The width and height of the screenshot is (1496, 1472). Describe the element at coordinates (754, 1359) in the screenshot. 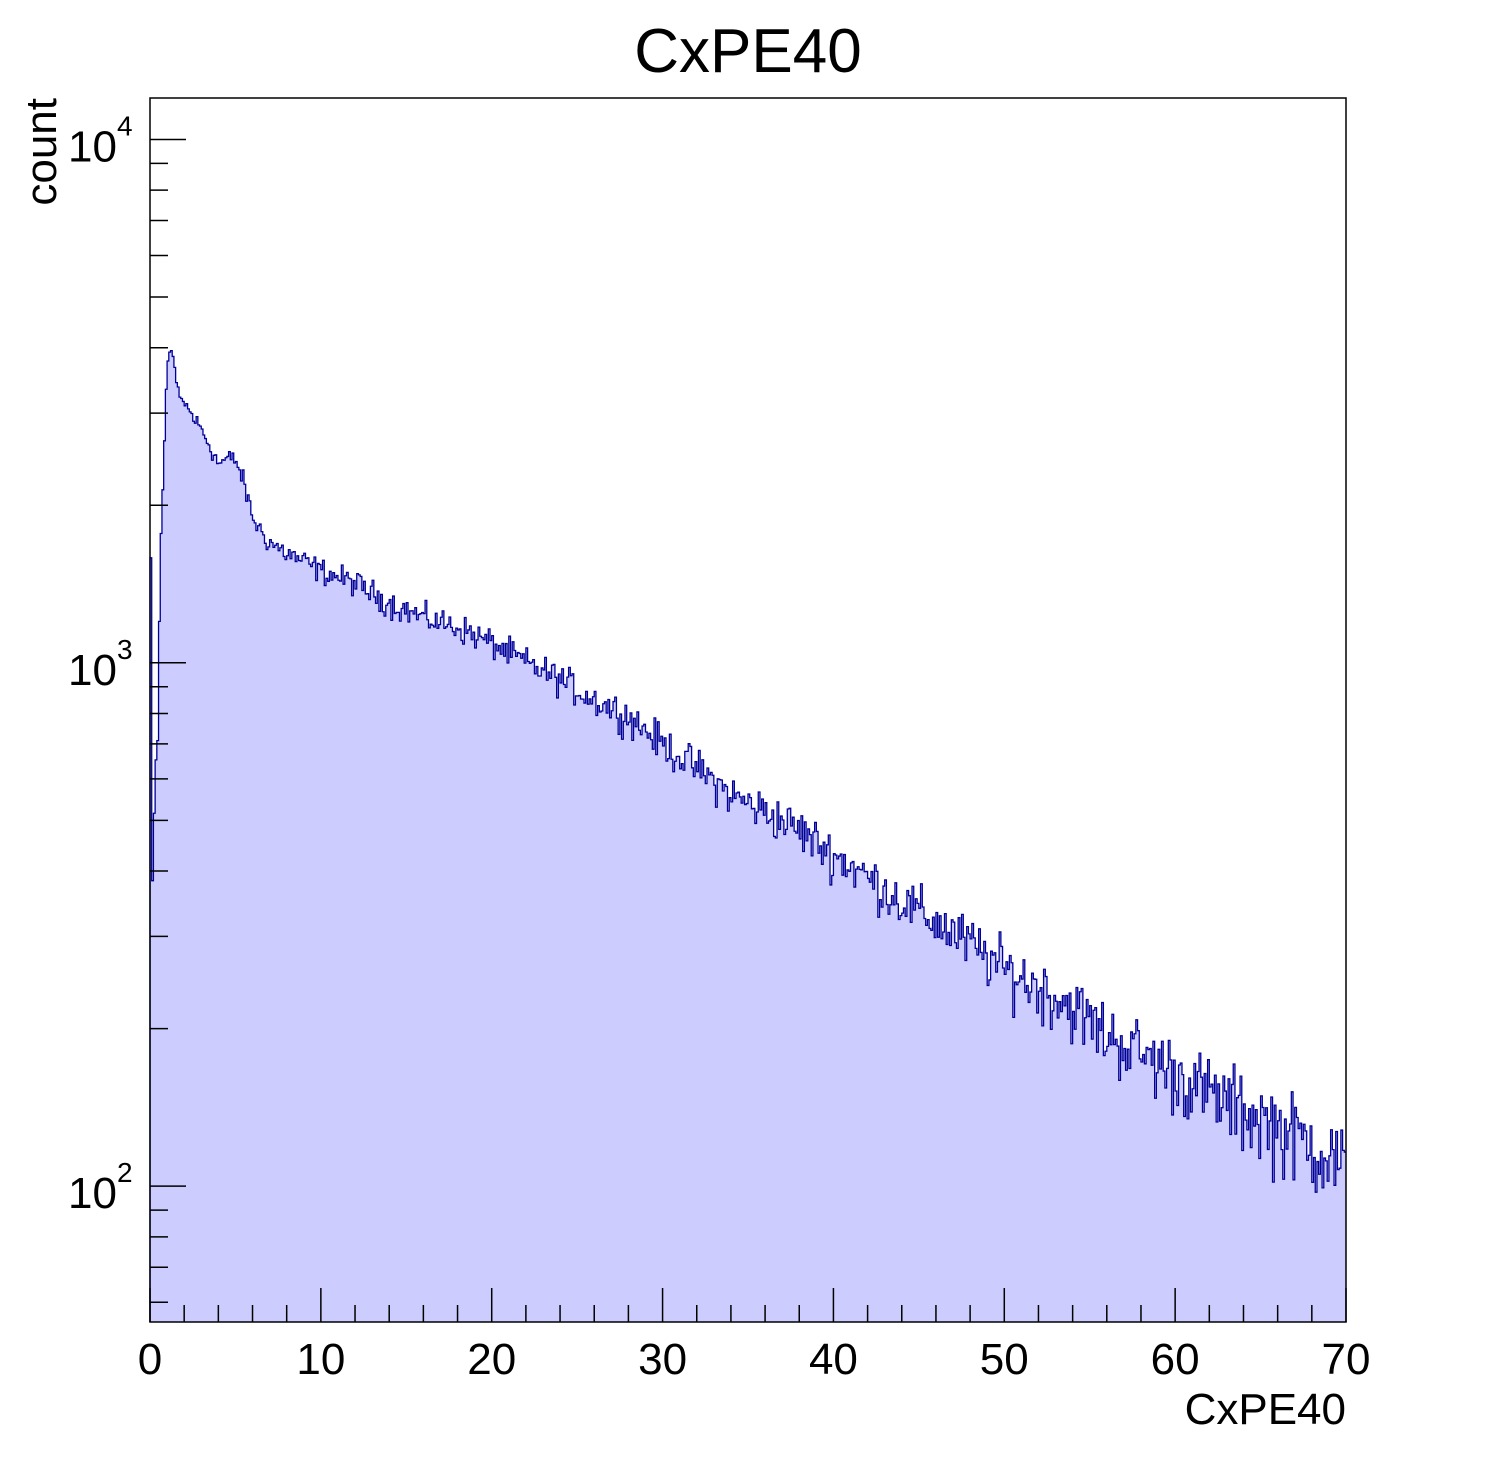

I see `x-axis-tick-labels: 0 10 20 30 40 50 60 70` at that location.